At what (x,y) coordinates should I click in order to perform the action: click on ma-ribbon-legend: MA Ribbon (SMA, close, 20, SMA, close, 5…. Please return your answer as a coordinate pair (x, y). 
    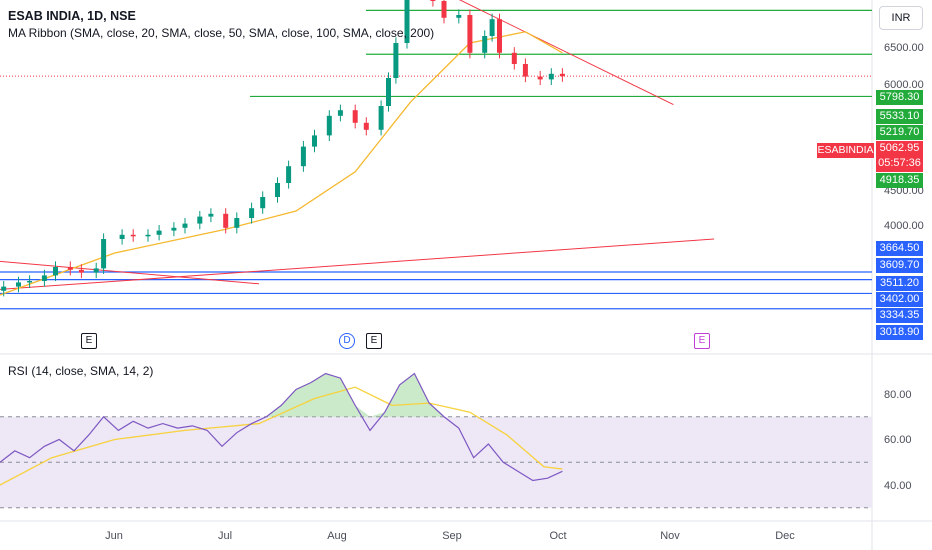
    Looking at the image, I should click on (221, 33).